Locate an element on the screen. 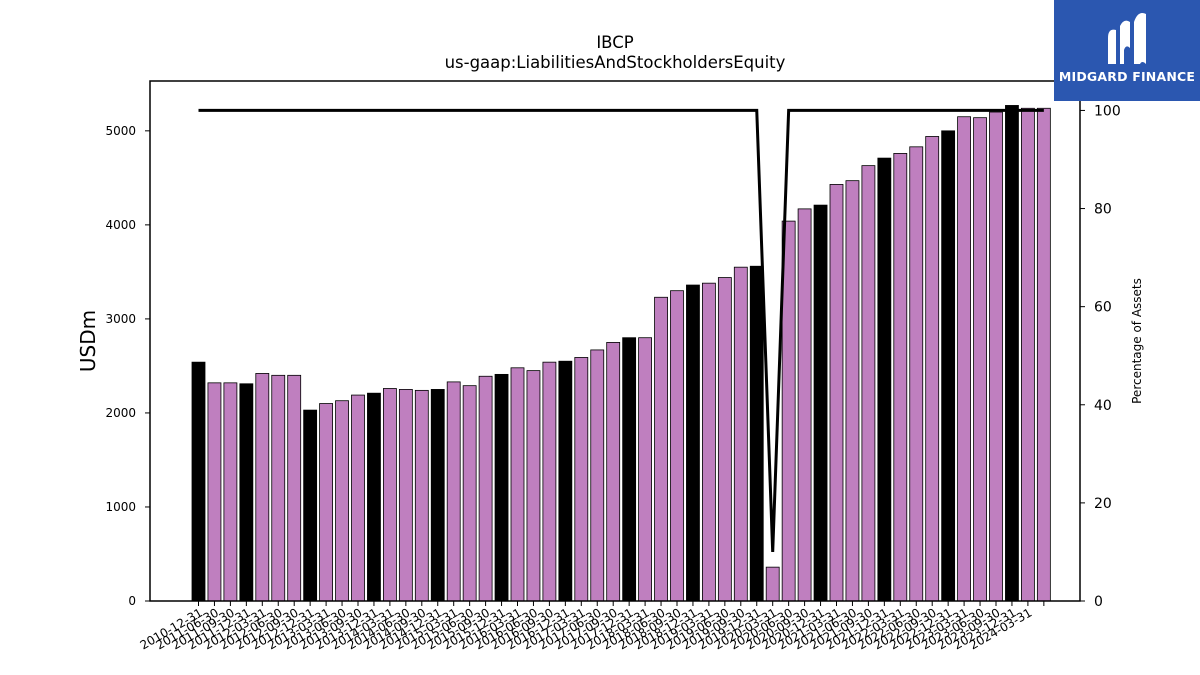  y-tick-label: 4000 is located at coordinates (120, 225).